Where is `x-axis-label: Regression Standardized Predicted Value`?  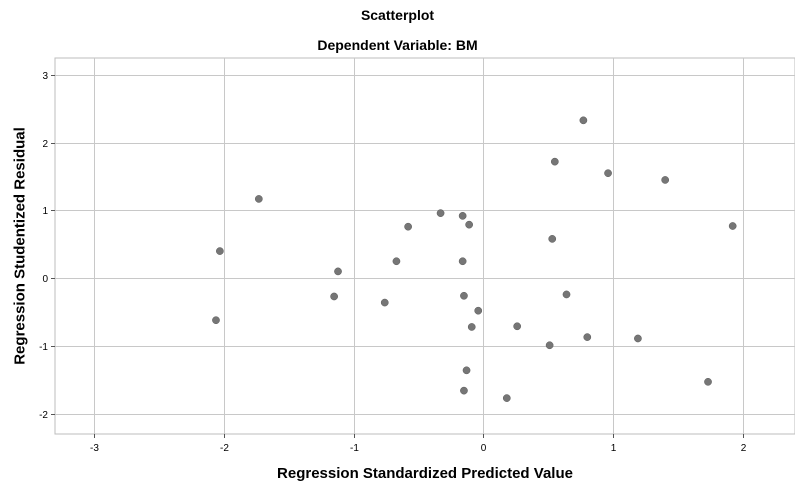
x-axis-label: Regression Standardized Predicted Value is located at coordinates (425, 473).